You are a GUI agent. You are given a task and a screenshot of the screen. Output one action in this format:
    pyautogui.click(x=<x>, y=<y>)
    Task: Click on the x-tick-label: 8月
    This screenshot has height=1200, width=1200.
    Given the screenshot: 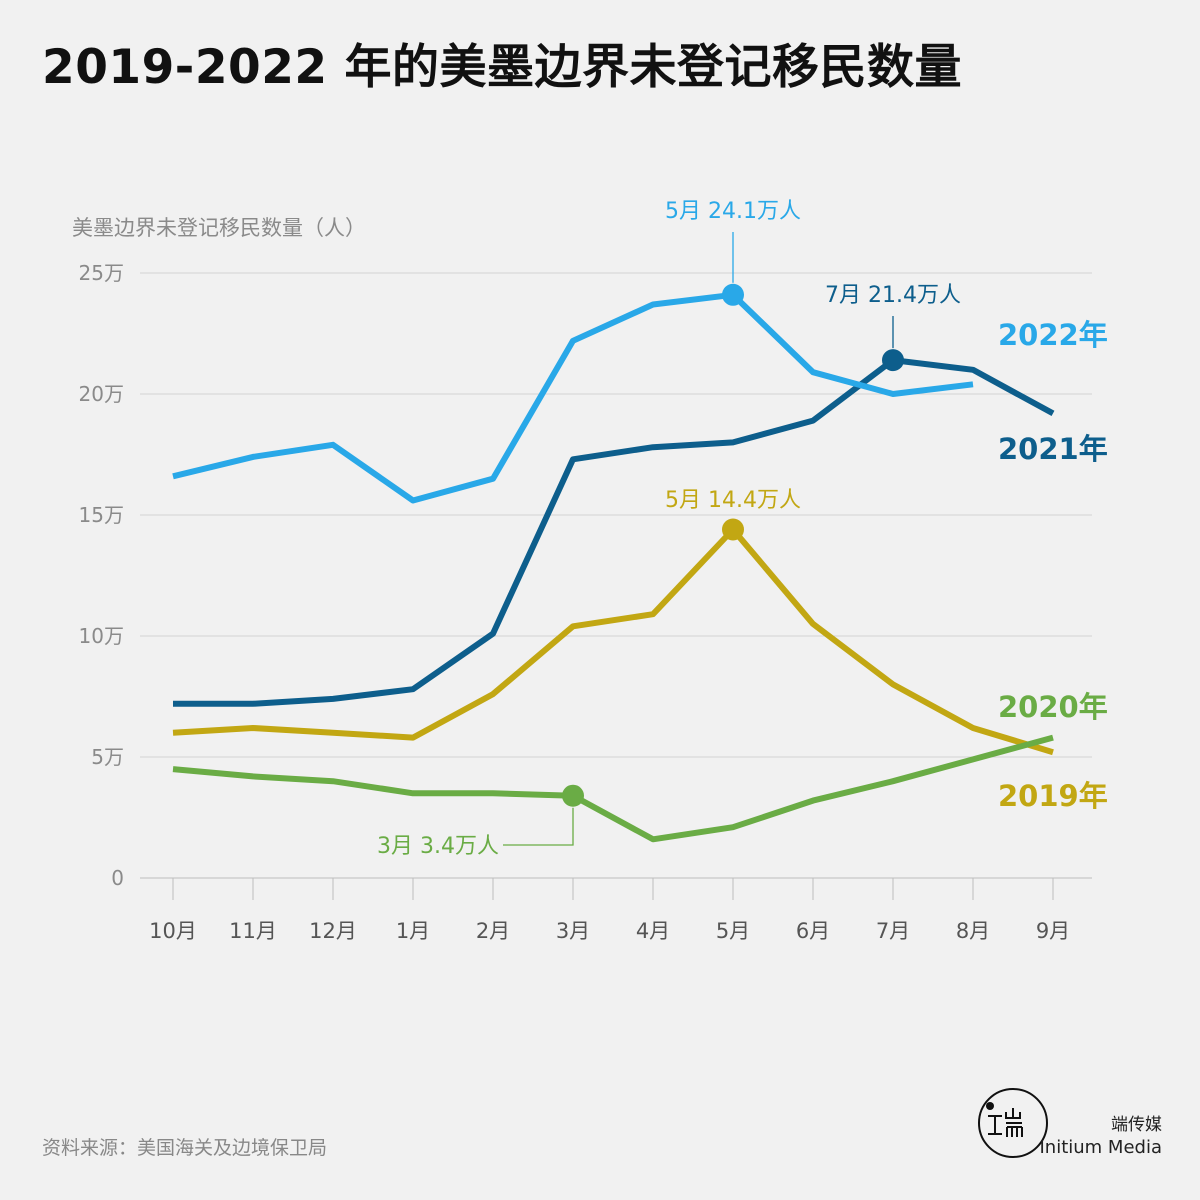 What is the action you would take?
    pyautogui.click(x=973, y=931)
    